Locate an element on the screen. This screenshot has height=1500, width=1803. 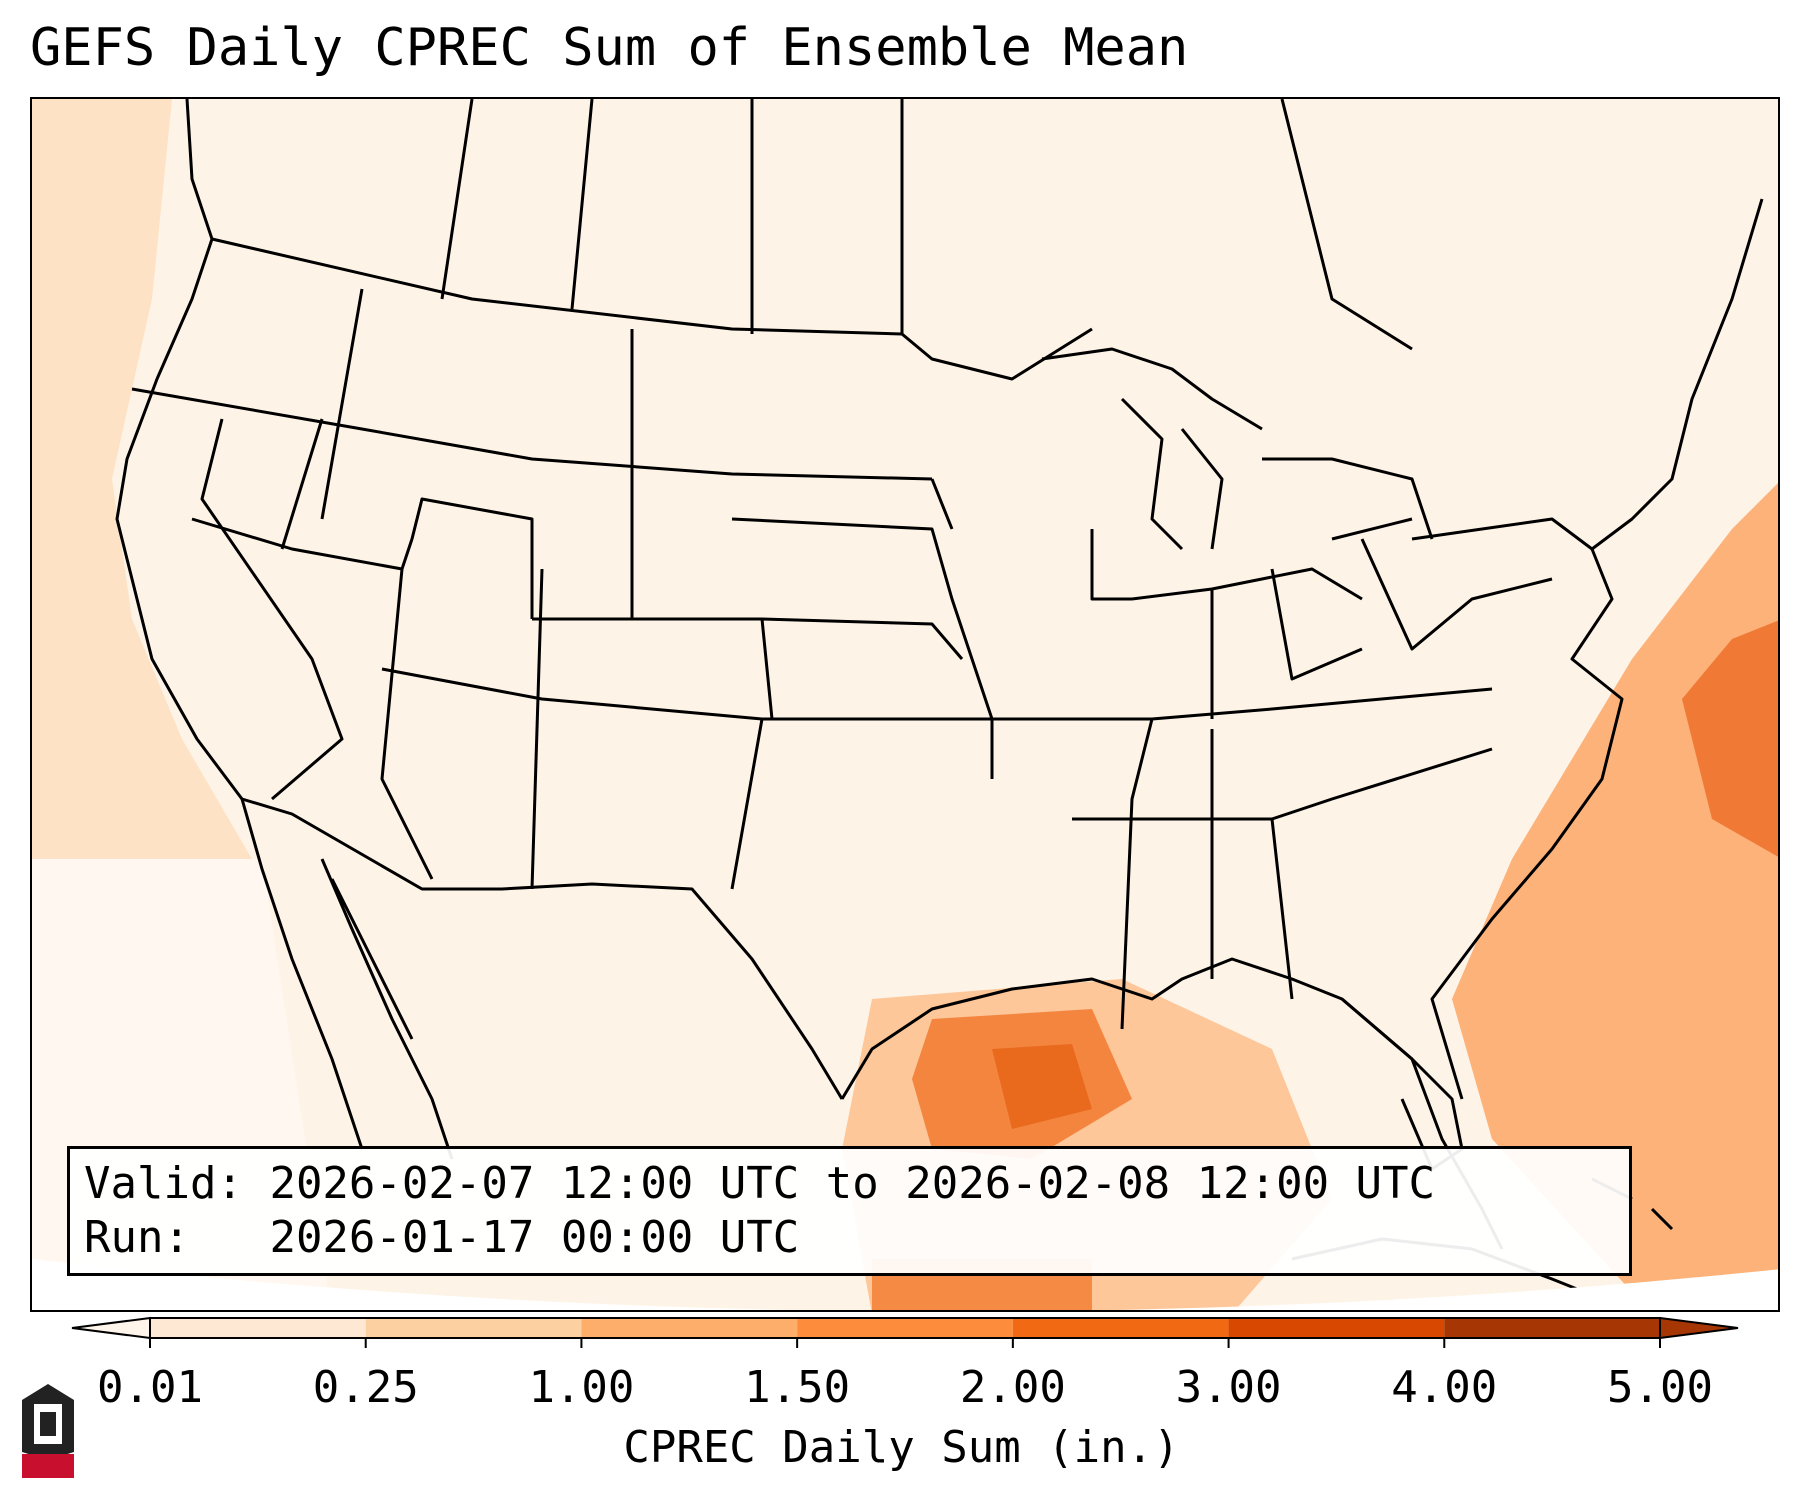
us-mexico-border is located at coordinates (542, 948).